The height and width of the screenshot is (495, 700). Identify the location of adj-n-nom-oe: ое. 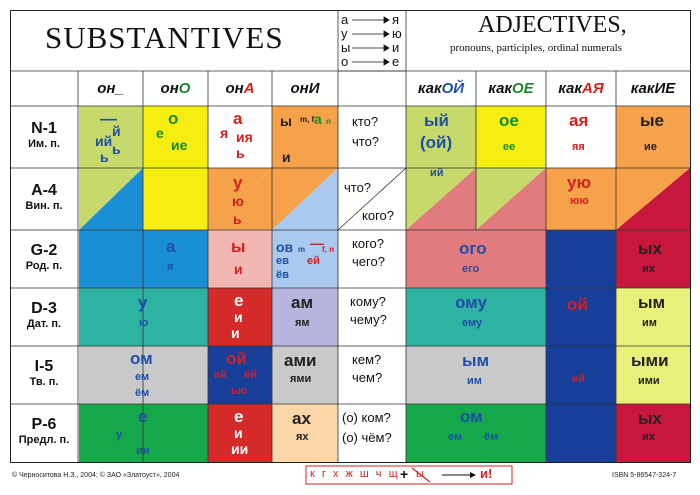
(509, 120).